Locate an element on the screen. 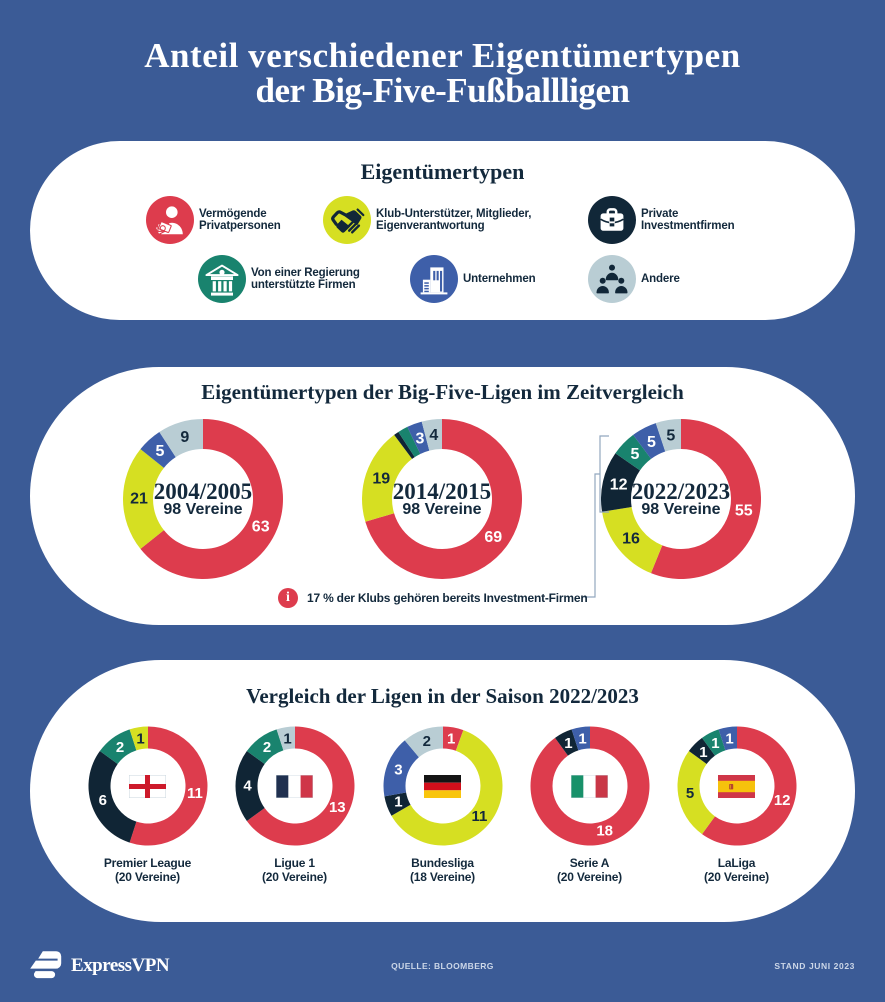 Image resolution: width=885 pixels, height=1002 pixels. svg-text: 18 is located at coordinates (604, 831).